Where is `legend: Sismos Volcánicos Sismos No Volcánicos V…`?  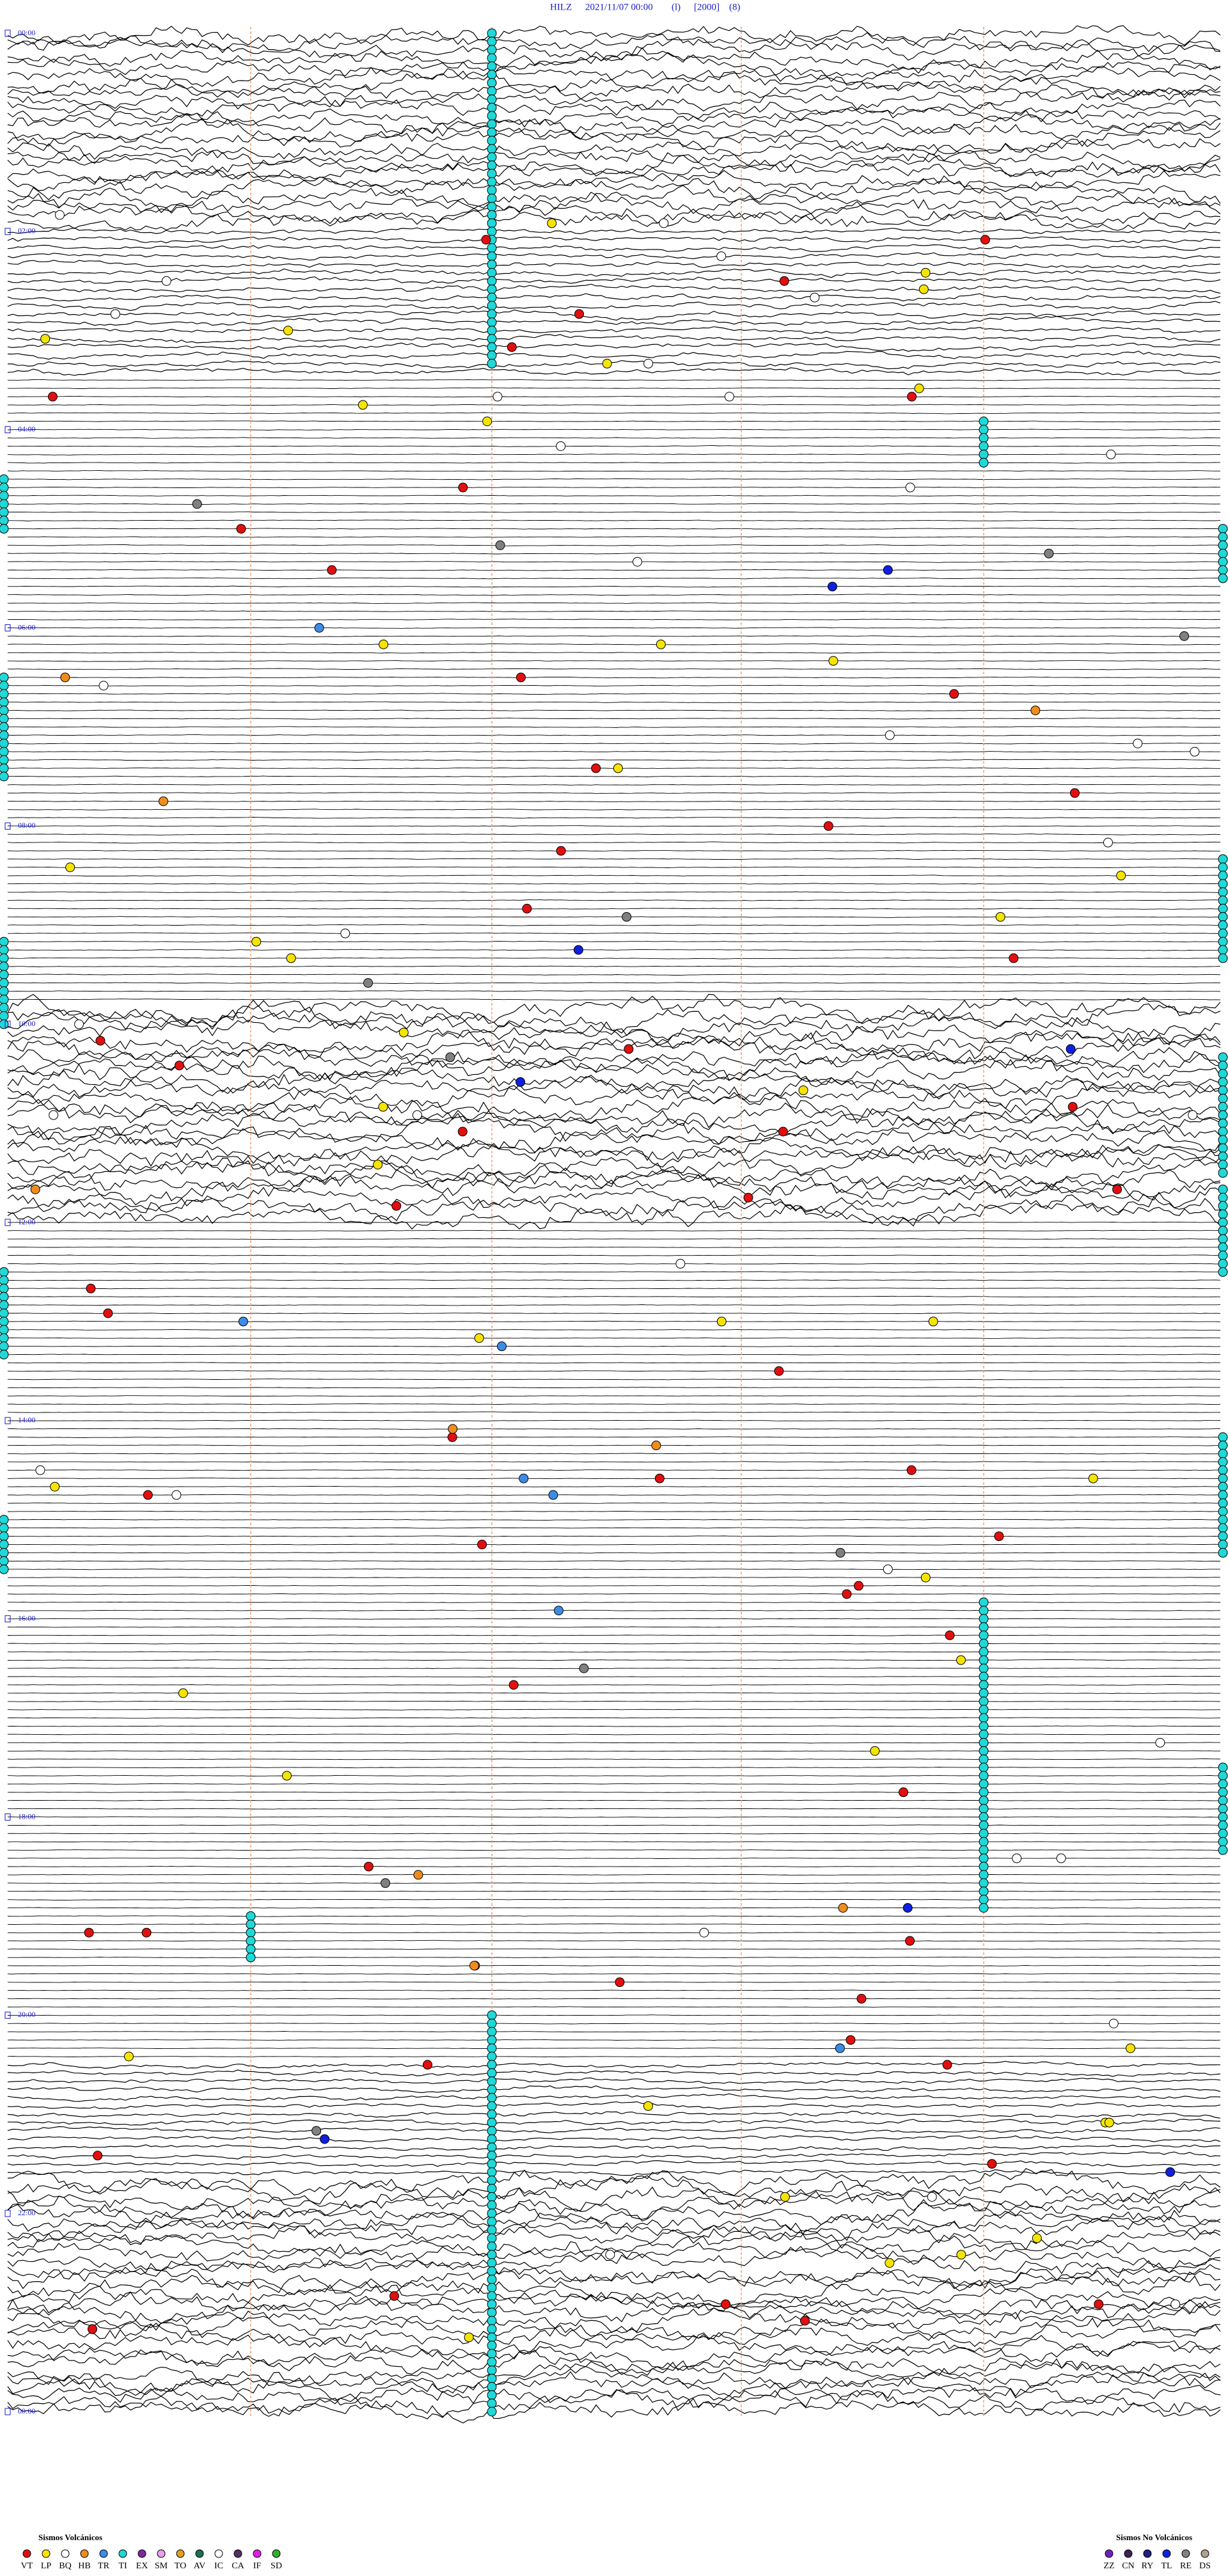 legend: Sismos Volcánicos Sismos No Volcánicos V… is located at coordinates (616, 2552).